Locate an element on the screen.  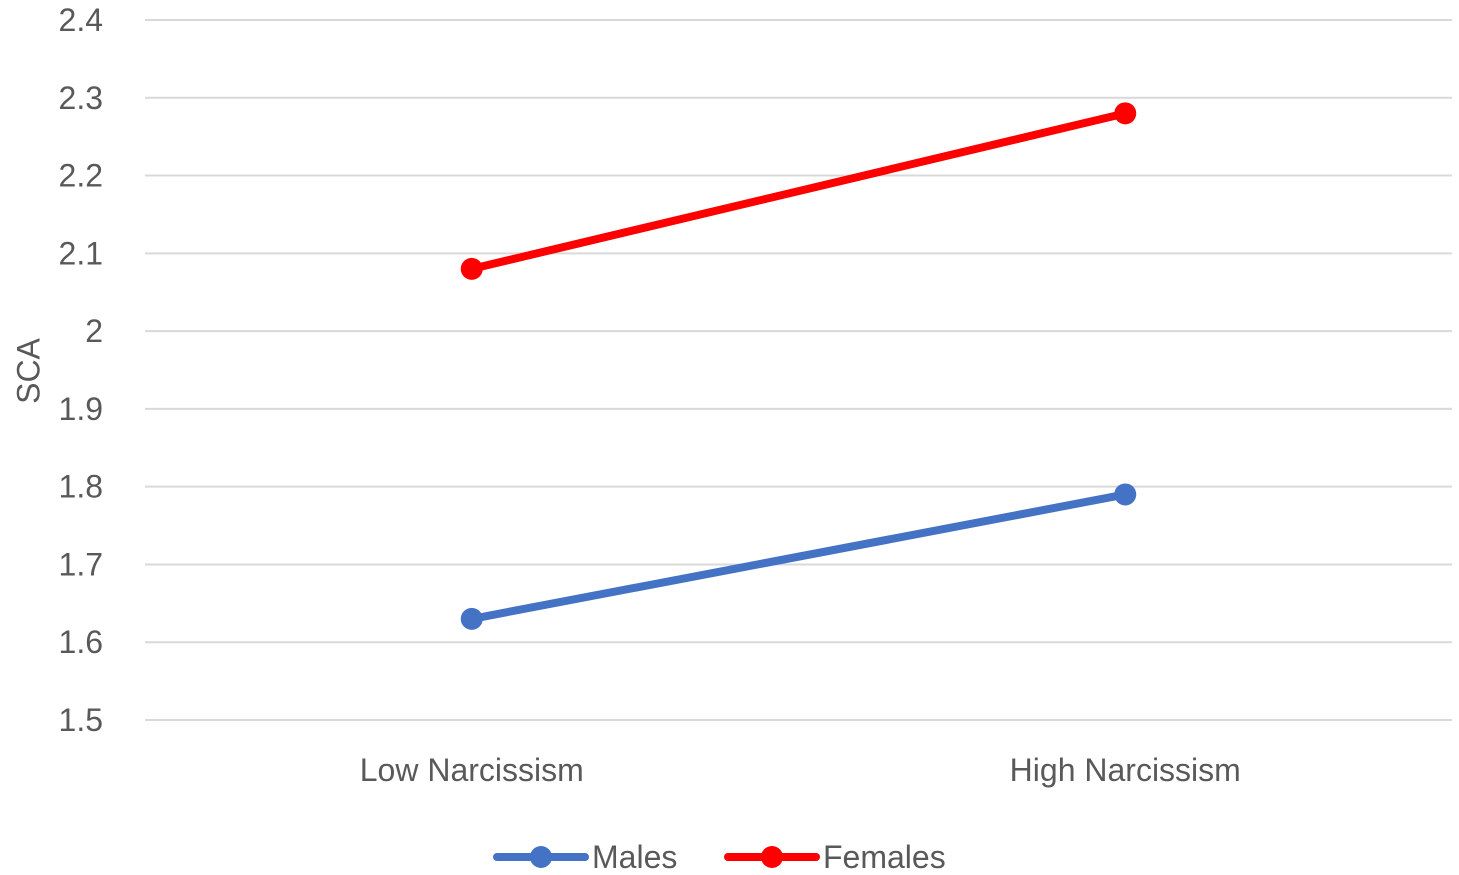
y-tick-label: 1.8 is located at coordinates (81, 487).